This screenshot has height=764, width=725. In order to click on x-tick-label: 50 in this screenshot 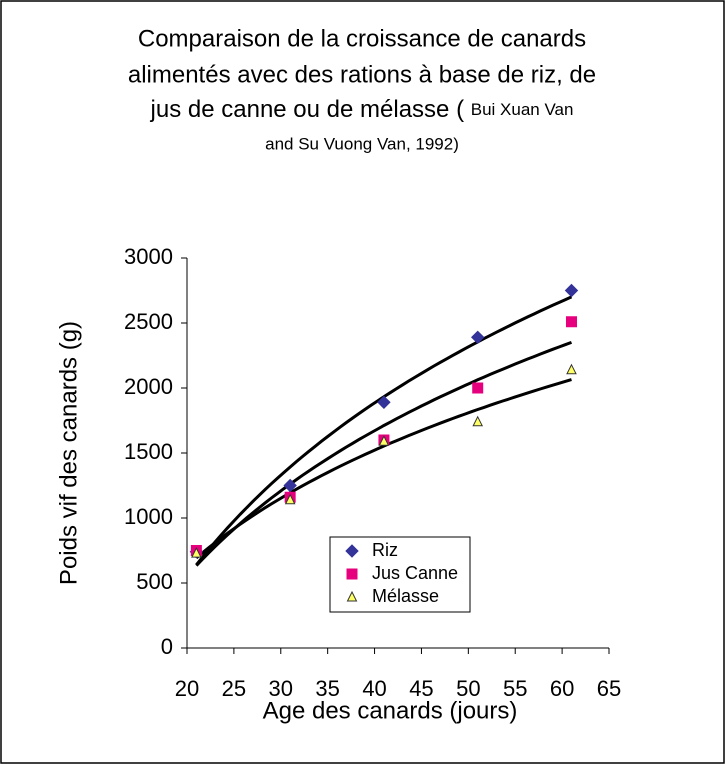, I will do `click(468, 688)`.